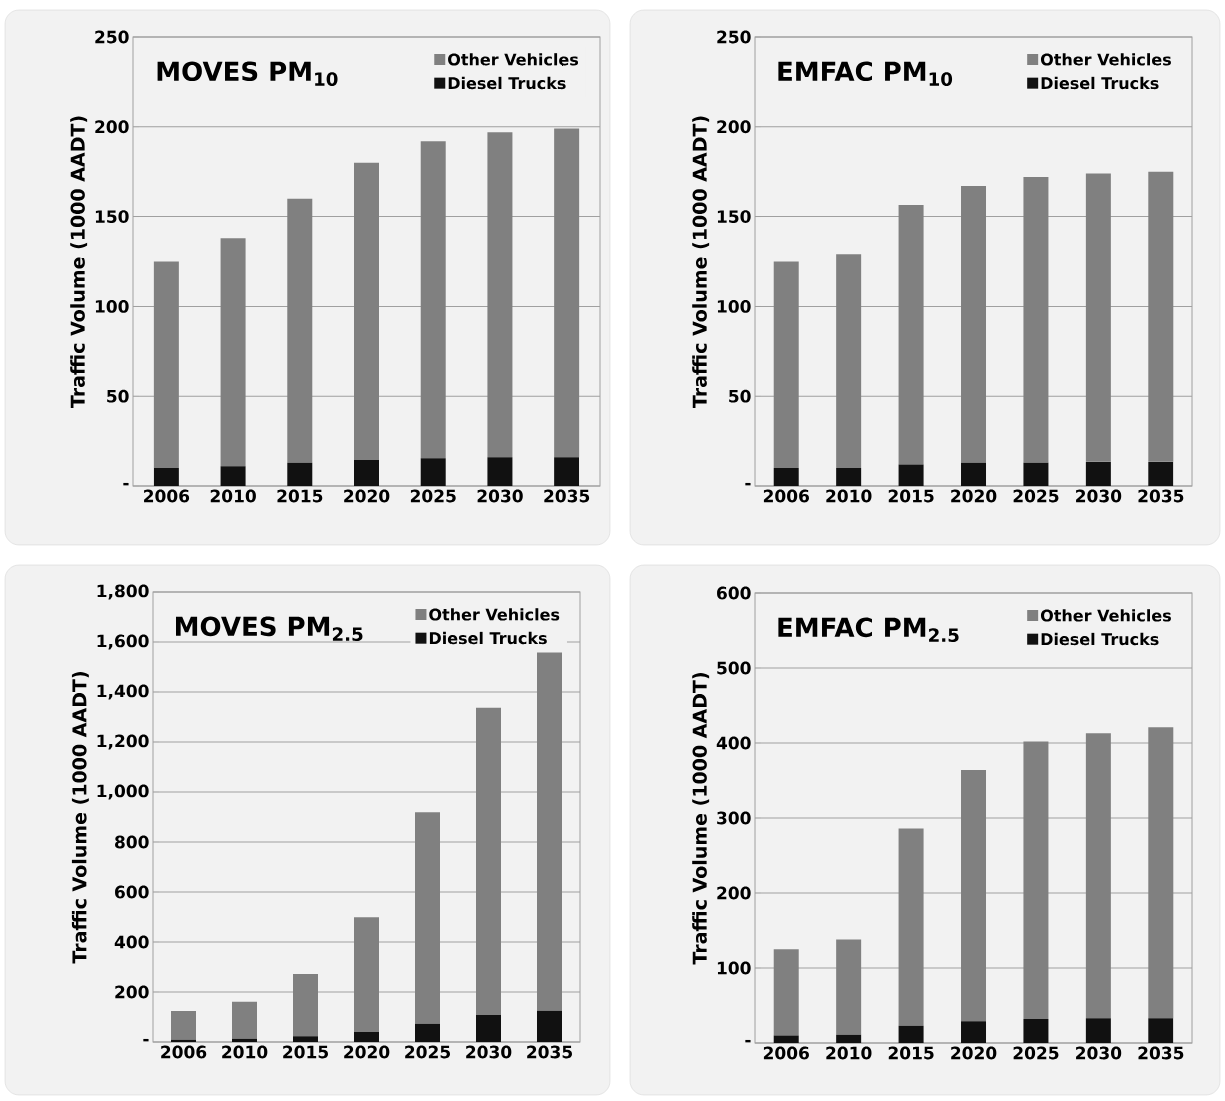  Describe the element at coordinates (123, 642) in the screenshot. I see `y-tick-label: 1,600` at that location.